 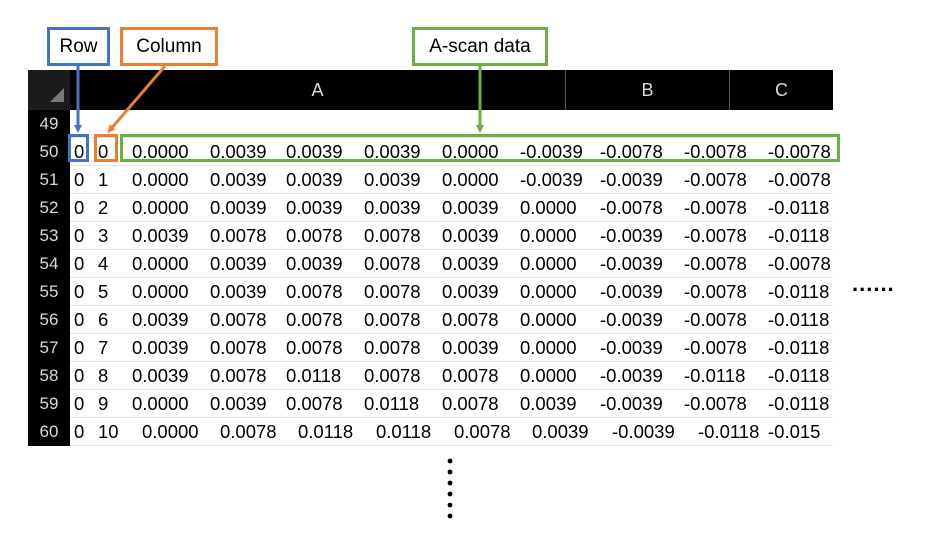 I want to click on column-index-cell: 8, so click(x=103, y=375).